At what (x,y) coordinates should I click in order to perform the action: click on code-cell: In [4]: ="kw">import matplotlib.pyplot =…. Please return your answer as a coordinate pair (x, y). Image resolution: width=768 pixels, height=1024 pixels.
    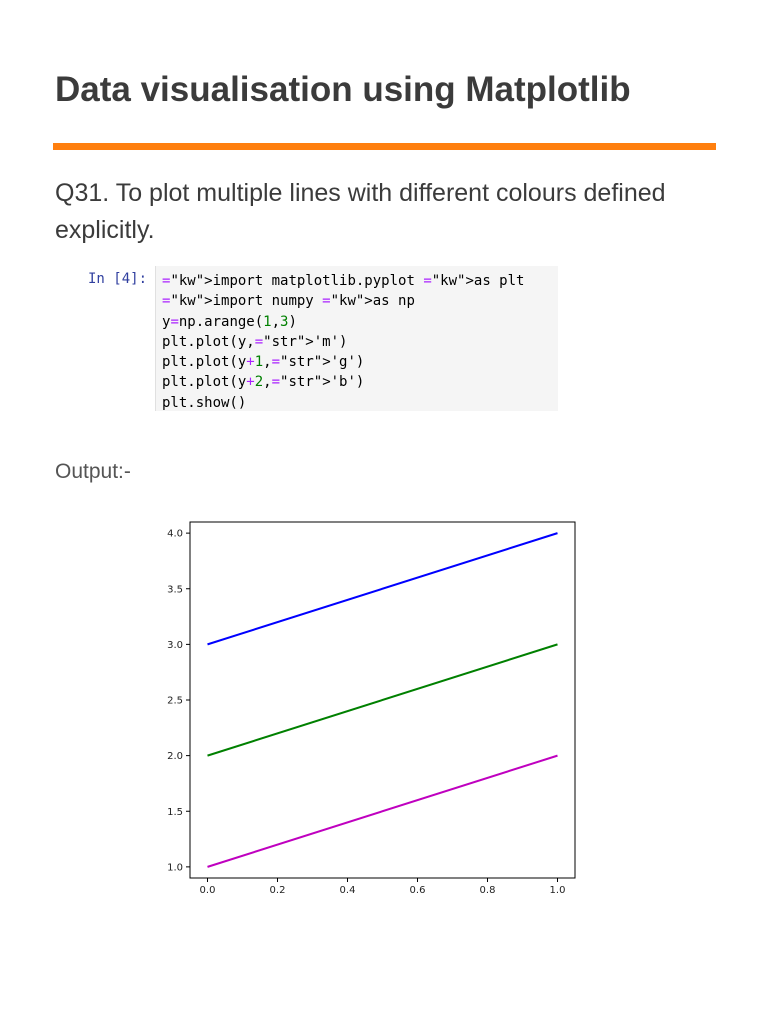
    Looking at the image, I should click on (316, 338).